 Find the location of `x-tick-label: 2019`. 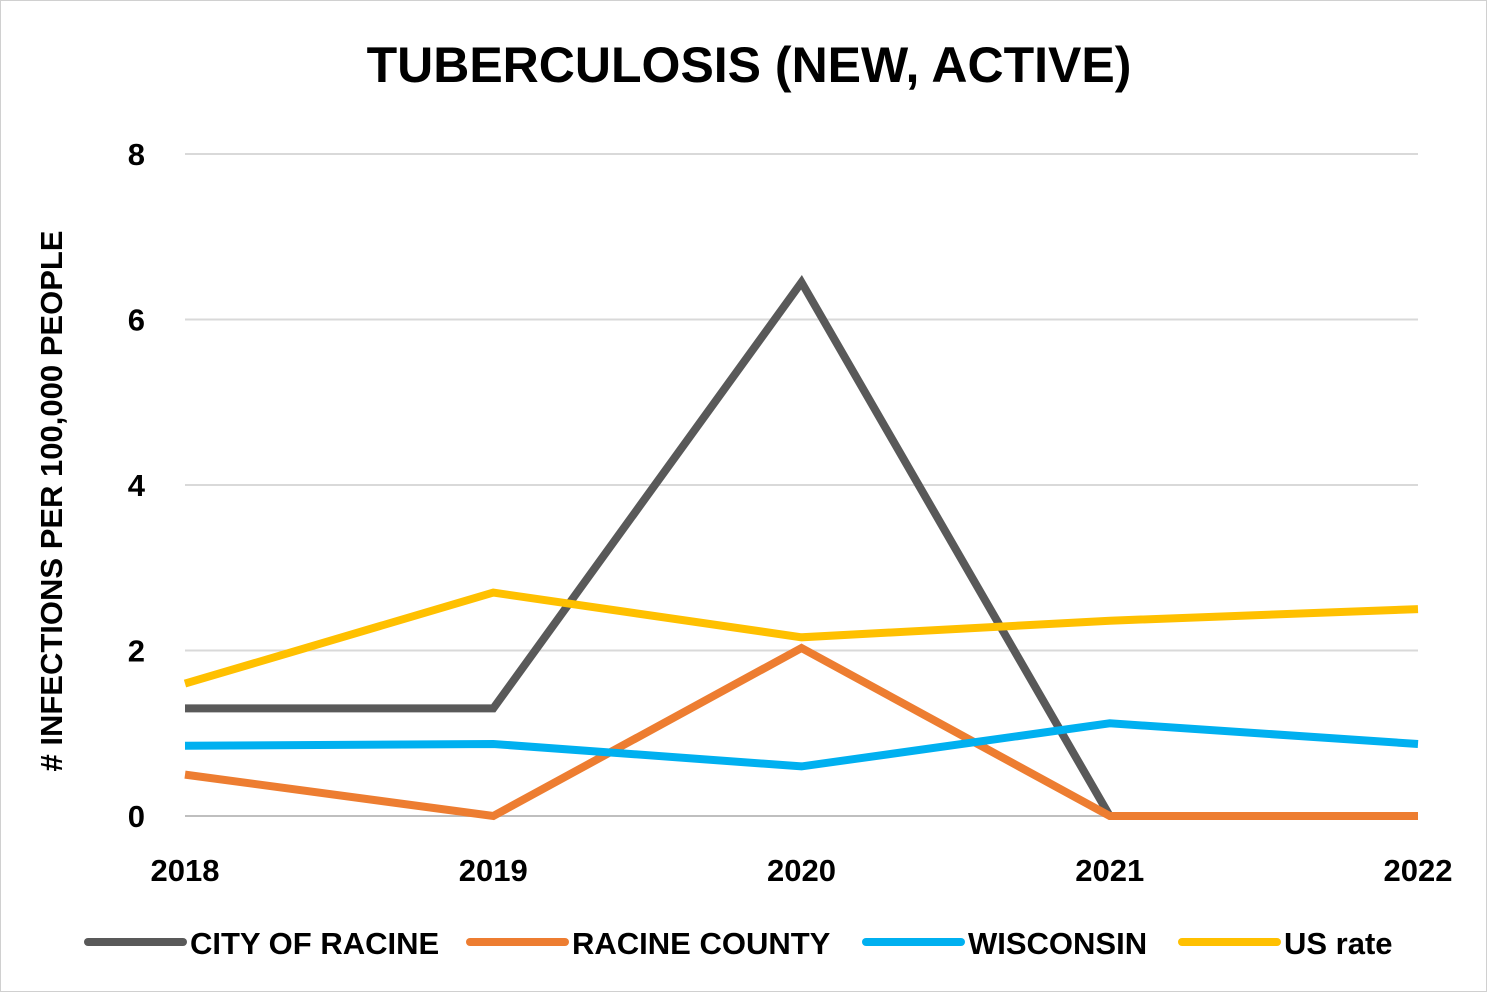

x-tick-label: 2019 is located at coordinates (493, 870).